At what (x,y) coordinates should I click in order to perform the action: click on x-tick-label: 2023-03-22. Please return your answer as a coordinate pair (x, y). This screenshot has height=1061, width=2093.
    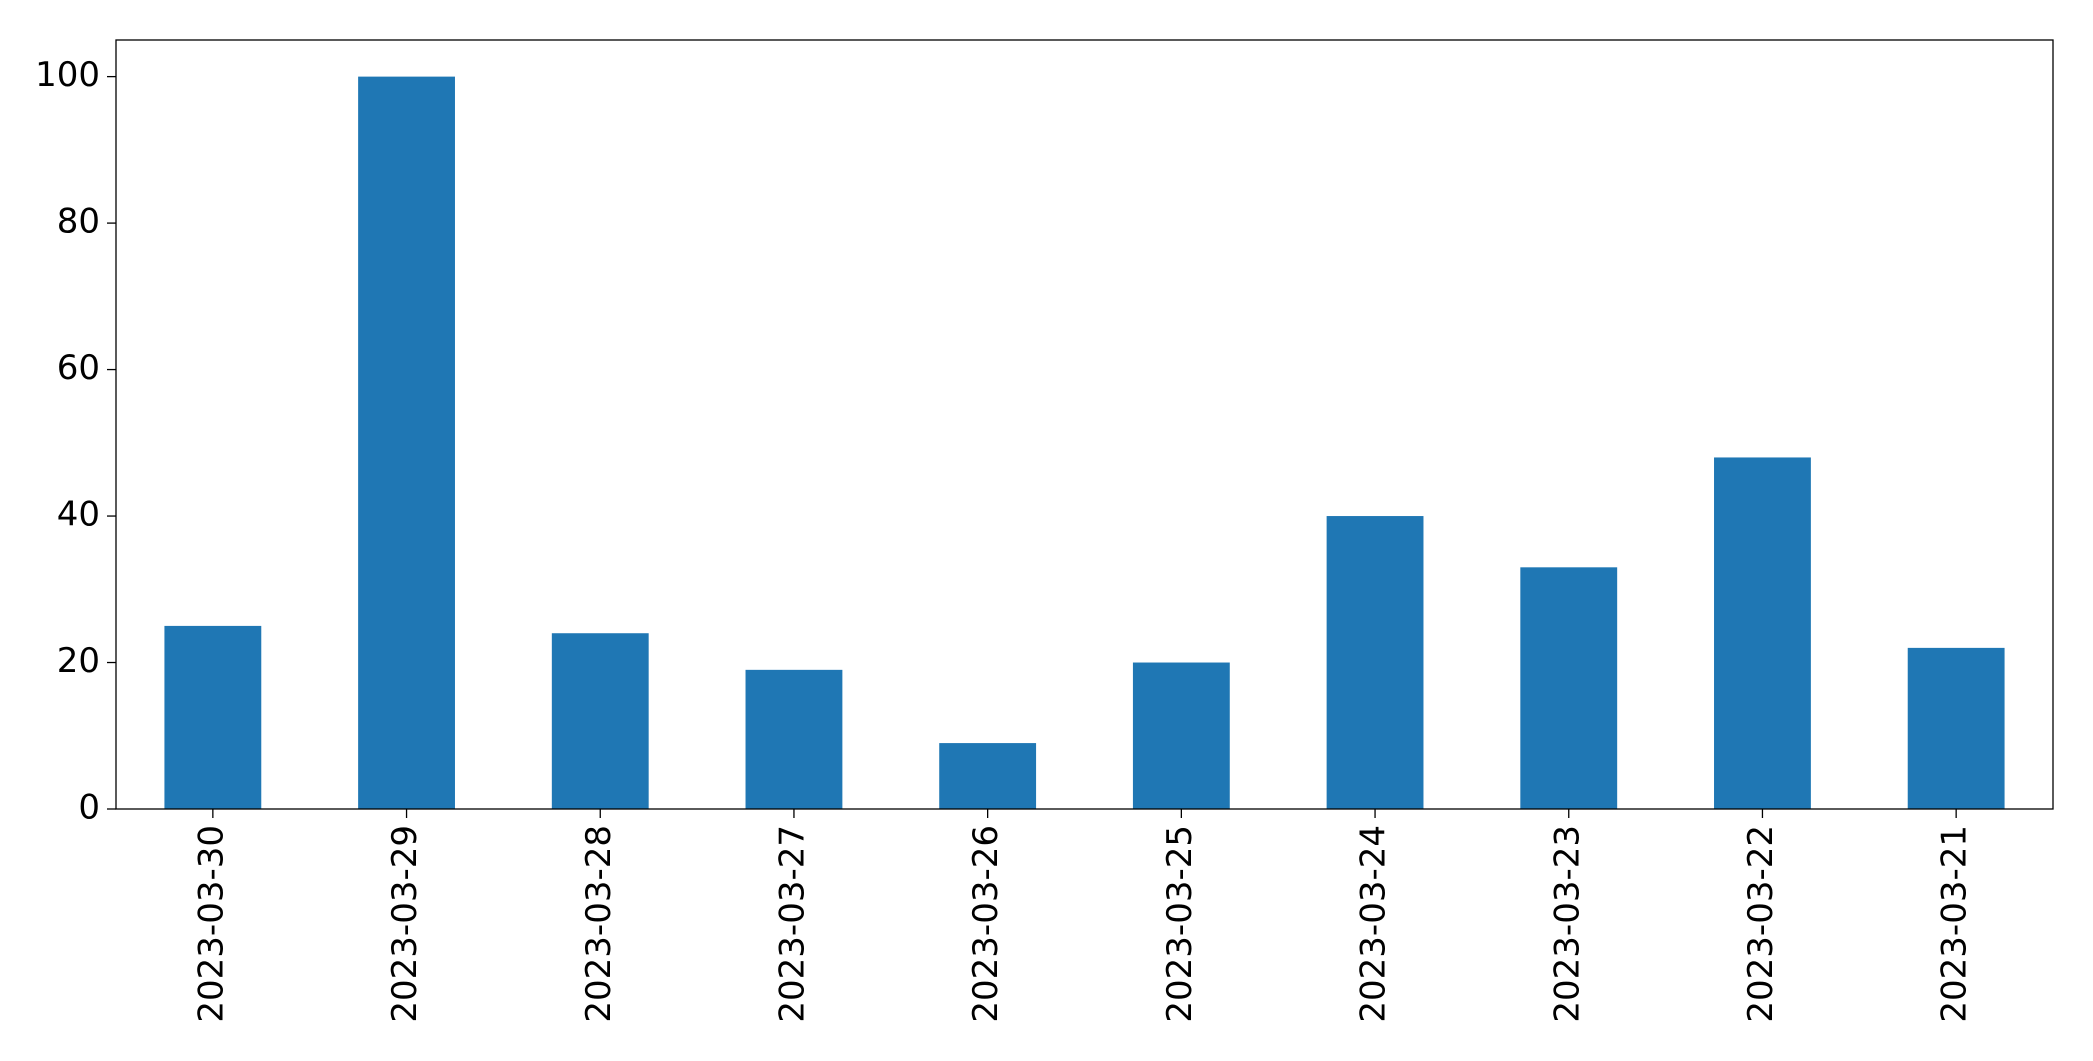
    Looking at the image, I should click on (1761, 924).